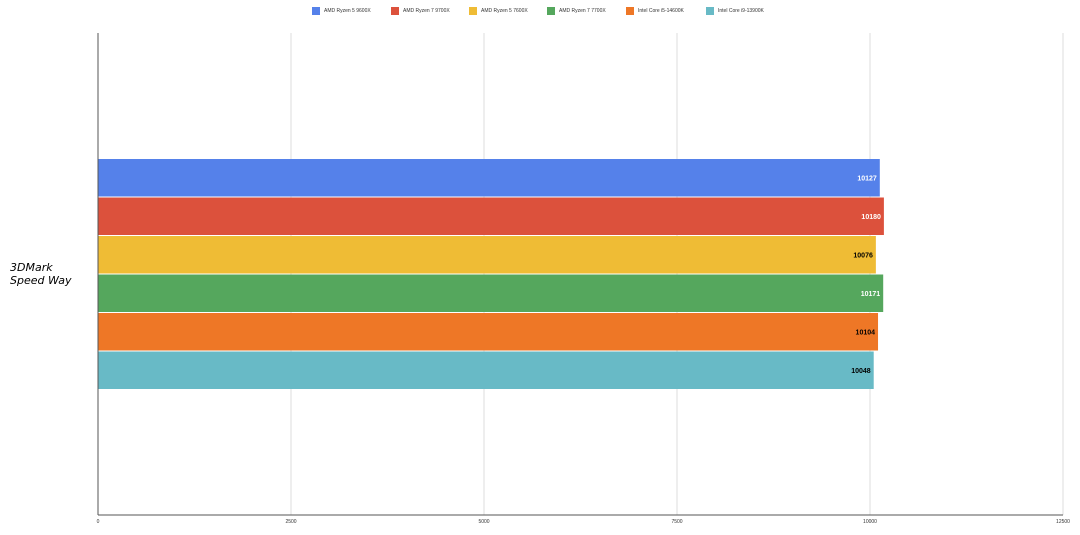 This screenshot has height=535, width=1080. I want to click on x-tick-label: 12500, so click(1063, 522).